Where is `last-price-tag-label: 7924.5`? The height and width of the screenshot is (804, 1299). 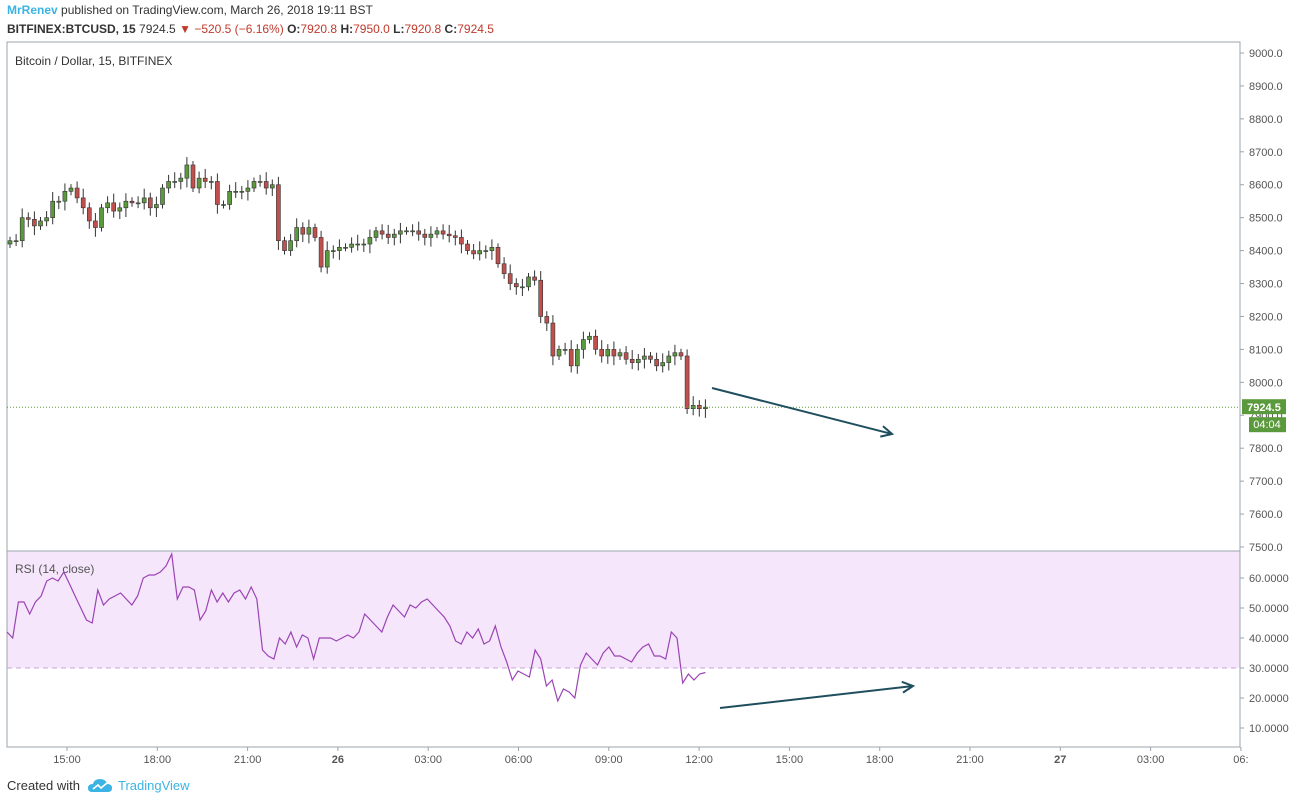 last-price-tag-label: 7924.5 is located at coordinates (1264, 408).